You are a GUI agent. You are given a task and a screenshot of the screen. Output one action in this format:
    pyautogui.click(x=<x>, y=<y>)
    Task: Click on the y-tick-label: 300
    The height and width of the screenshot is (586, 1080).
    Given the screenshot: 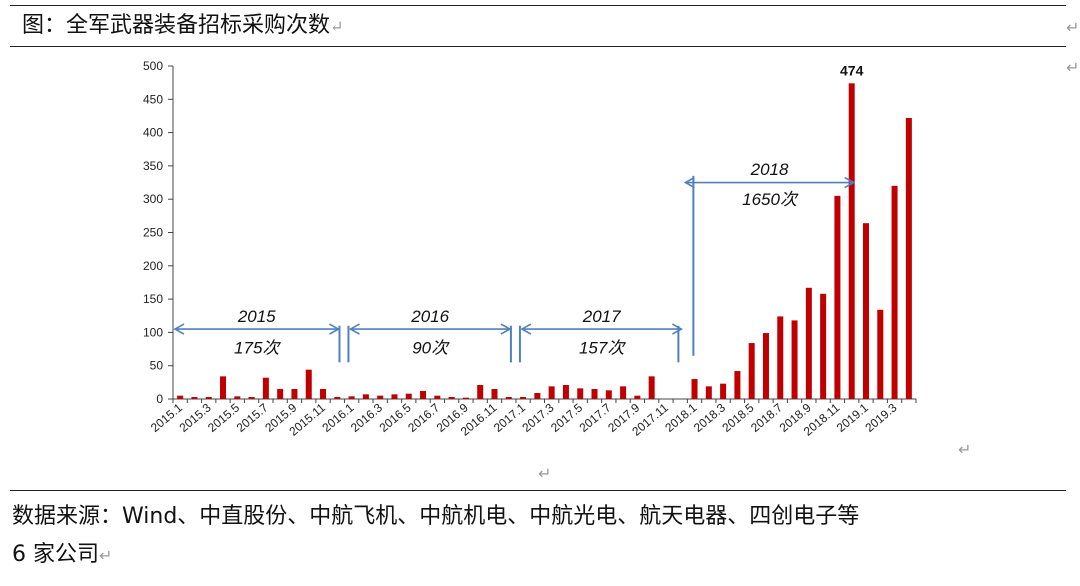 What is the action you would take?
    pyautogui.click(x=153, y=199)
    